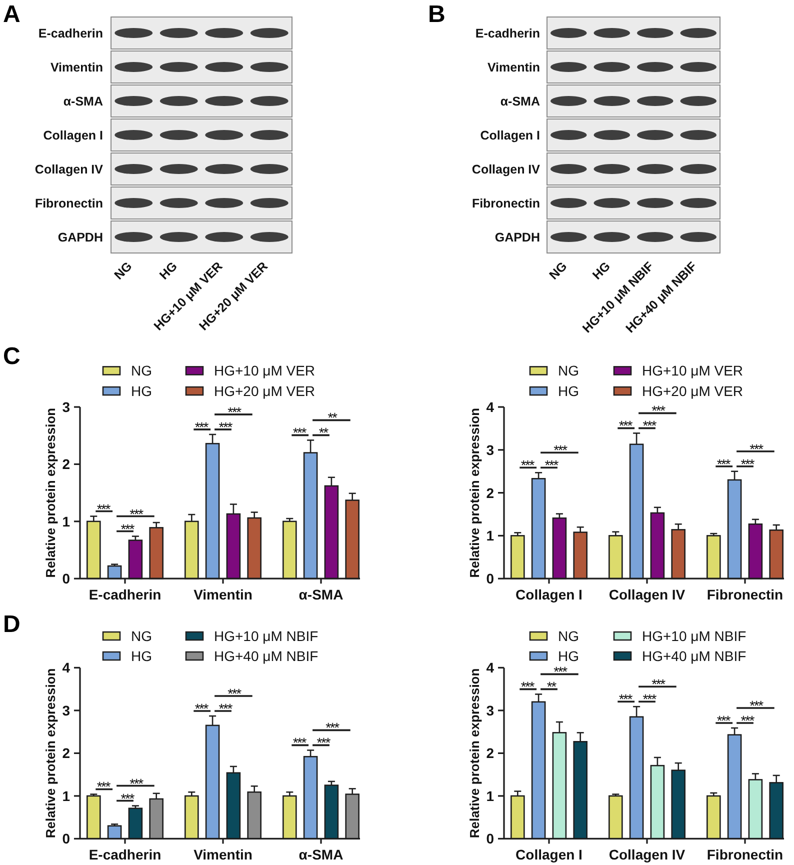 This screenshot has height=865, width=794. I want to click on text: A, so click(11, 14).